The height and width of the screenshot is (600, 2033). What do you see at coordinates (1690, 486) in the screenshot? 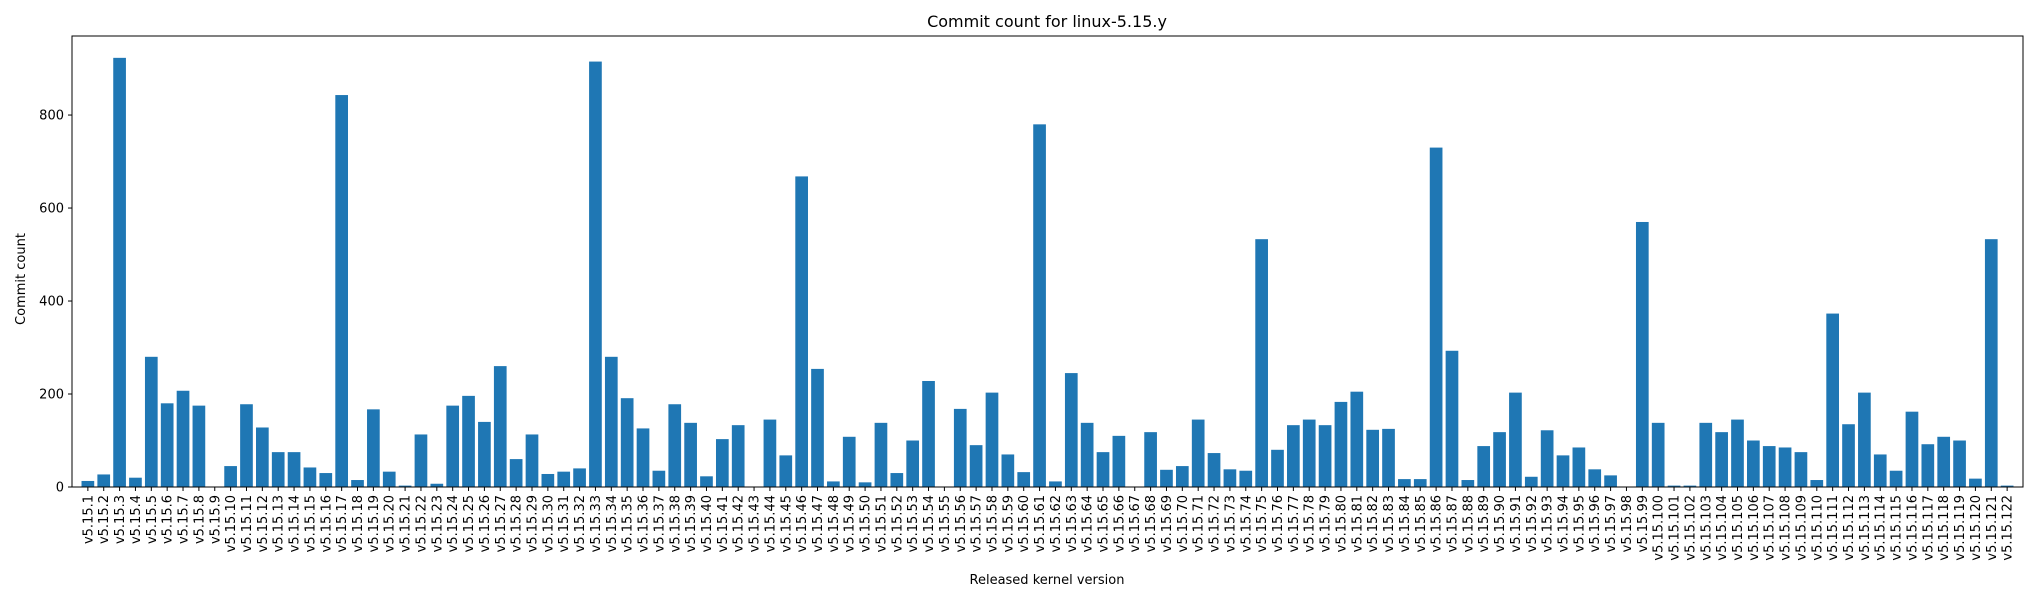
I see `bar-v5.15.102` at bounding box center [1690, 486].